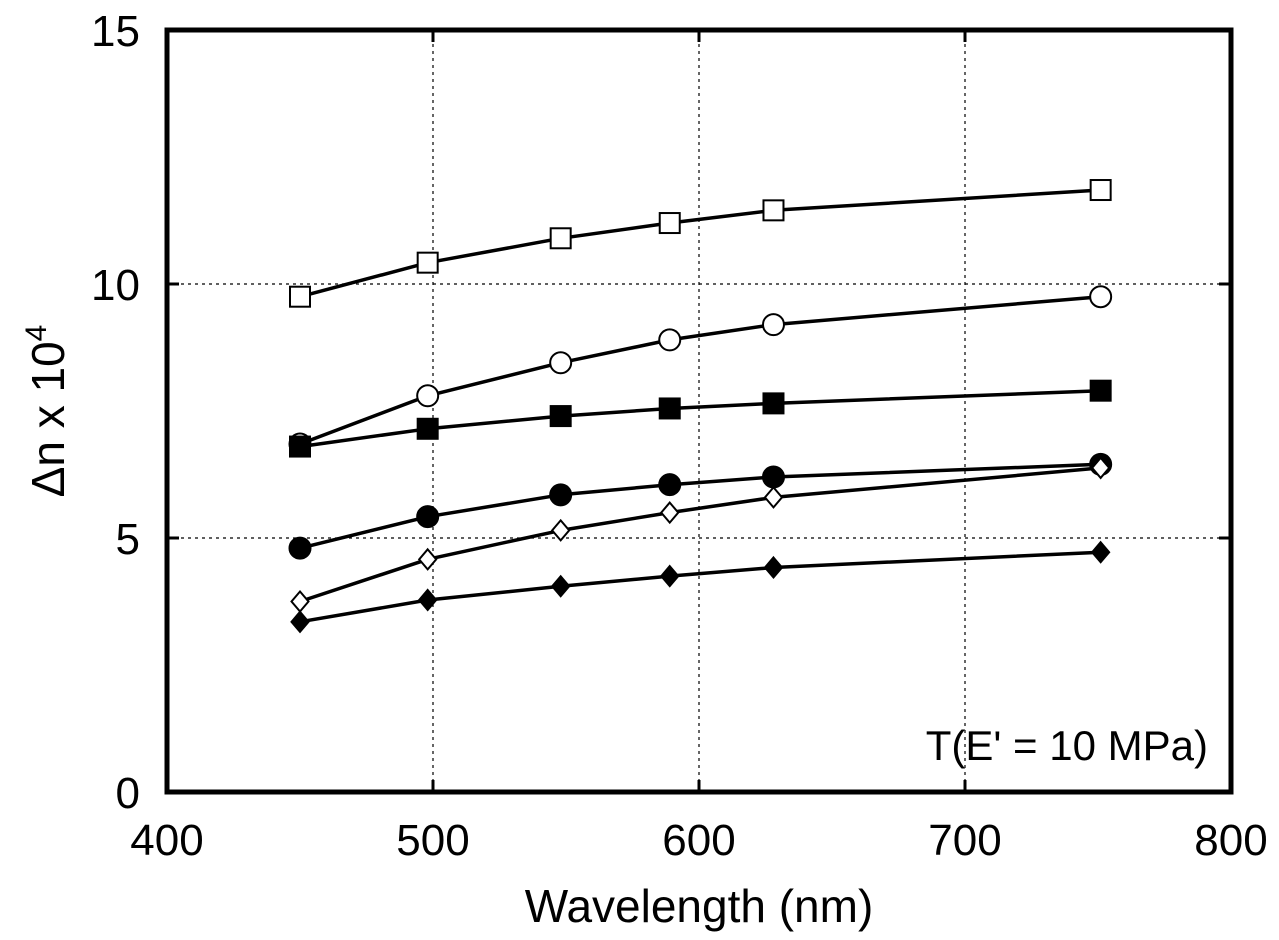 The image size is (1279, 940). What do you see at coordinates (698, 840) in the screenshot?
I see `x-tick-label: 600` at bounding box center [698, 840].